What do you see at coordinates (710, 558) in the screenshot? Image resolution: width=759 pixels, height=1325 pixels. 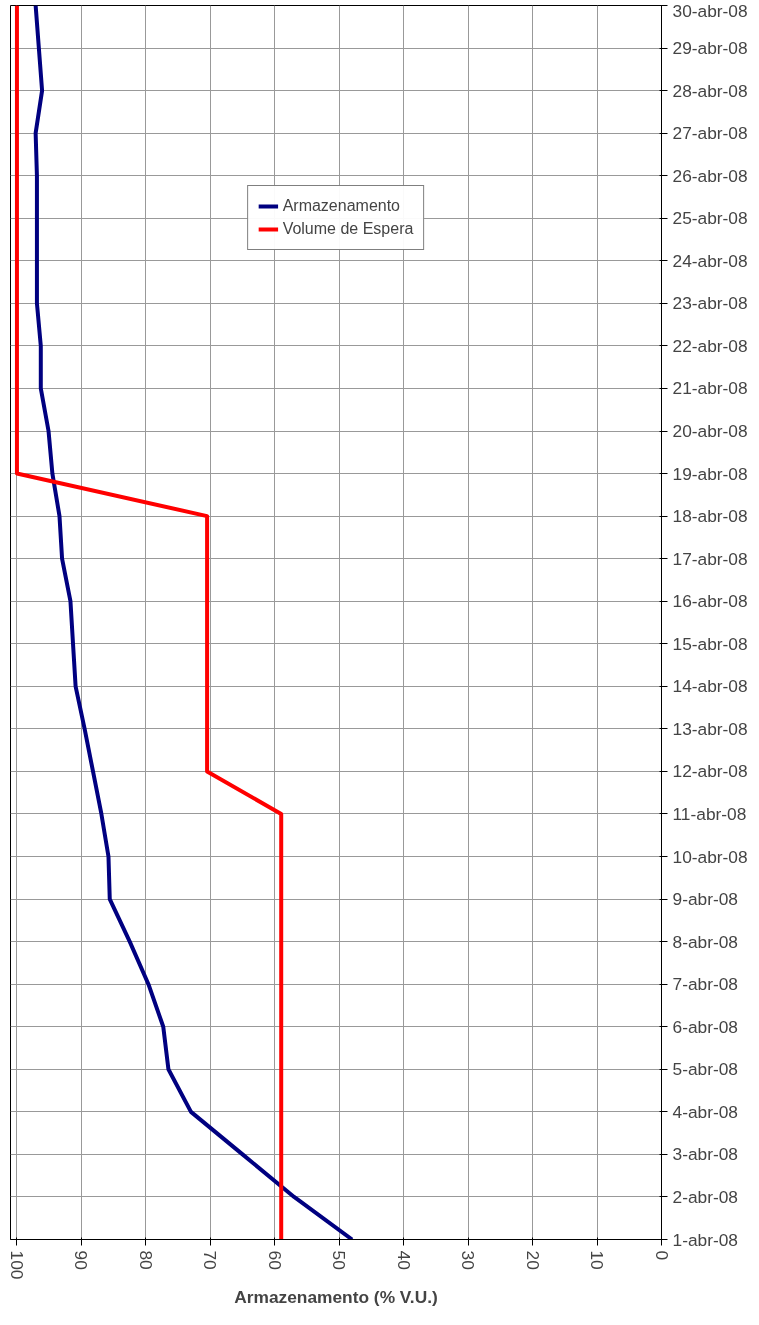 I see `y-tick-label: 17-abr-08` at bounding box center [710, 558].